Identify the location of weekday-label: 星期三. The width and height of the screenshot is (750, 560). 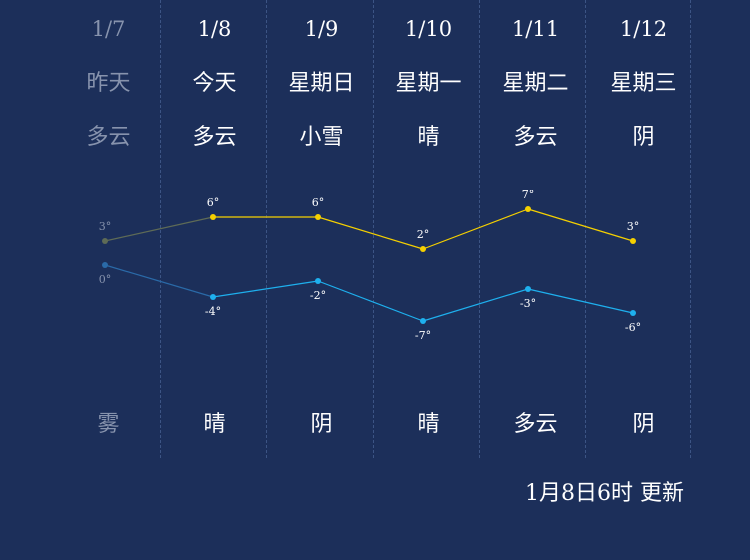
(643, 83).